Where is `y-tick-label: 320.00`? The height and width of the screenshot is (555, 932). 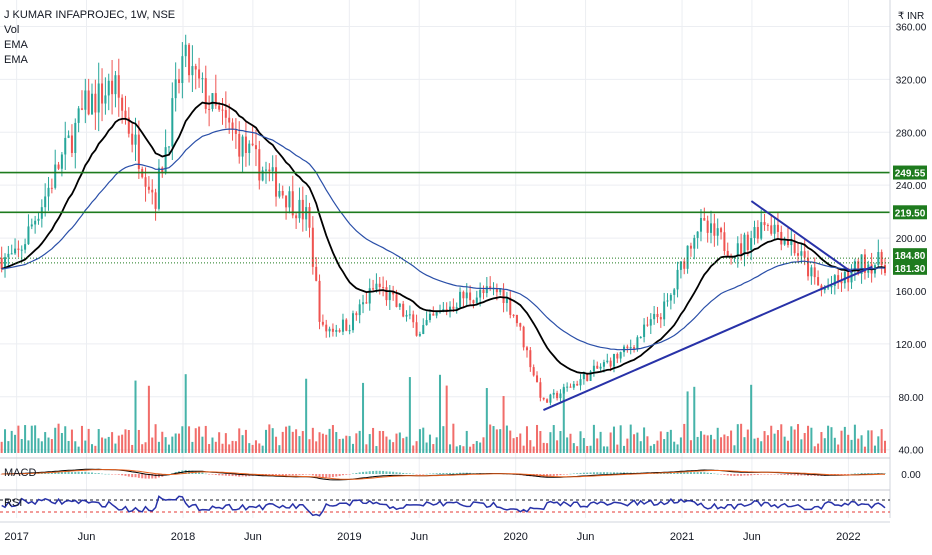
y-tick-label: 320.00 is located at coordinates (911, 80).